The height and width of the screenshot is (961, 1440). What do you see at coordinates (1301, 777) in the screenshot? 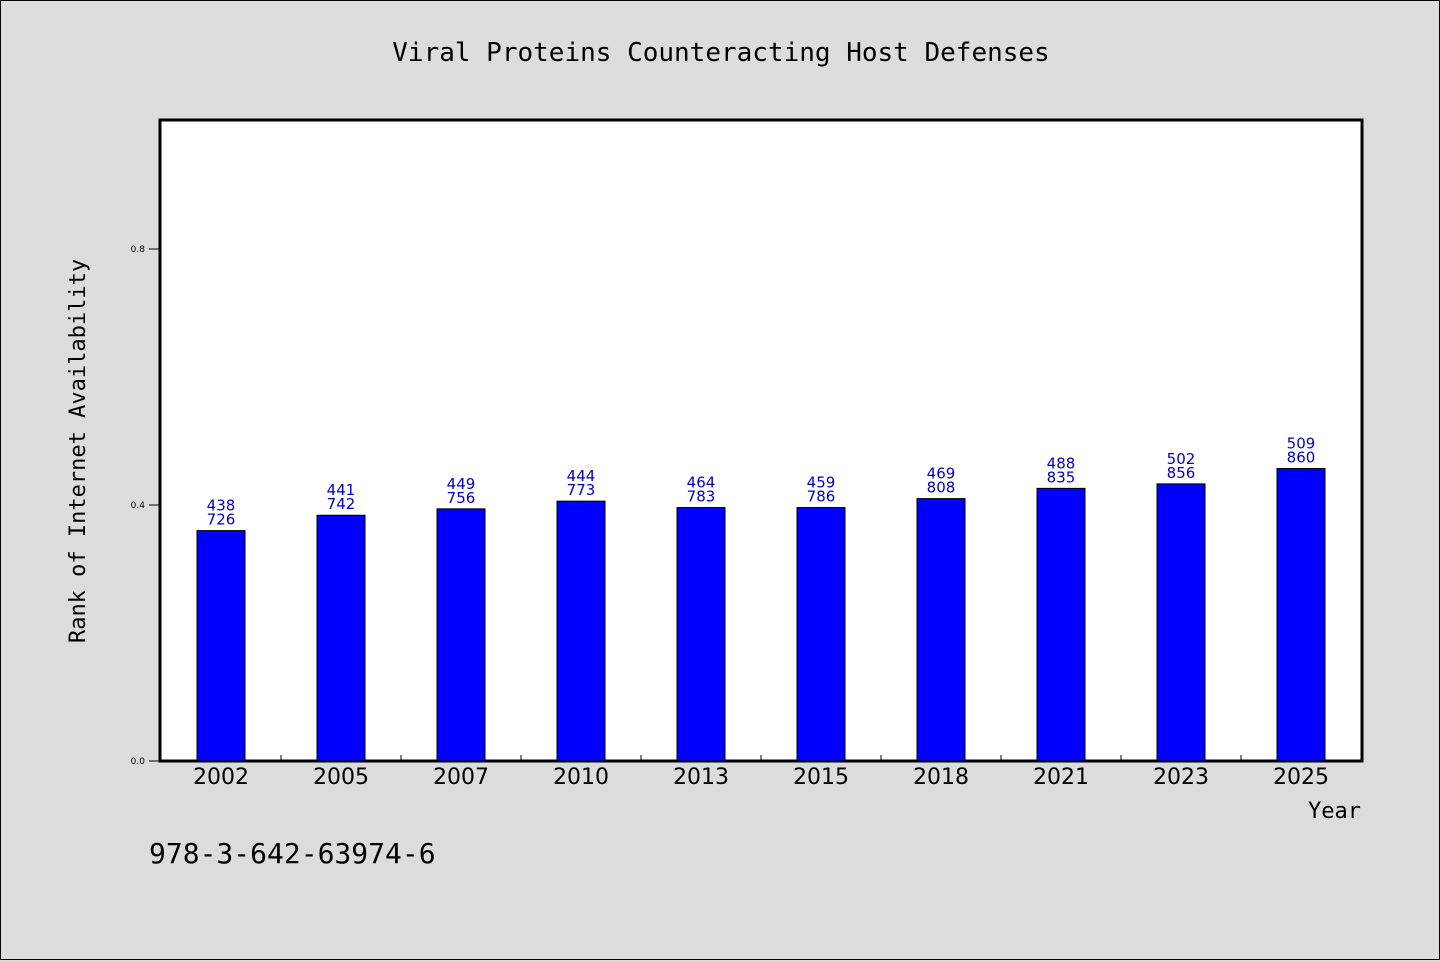
I see `x-tick-label-2025: 2025` at bounding box center [1301, 777].